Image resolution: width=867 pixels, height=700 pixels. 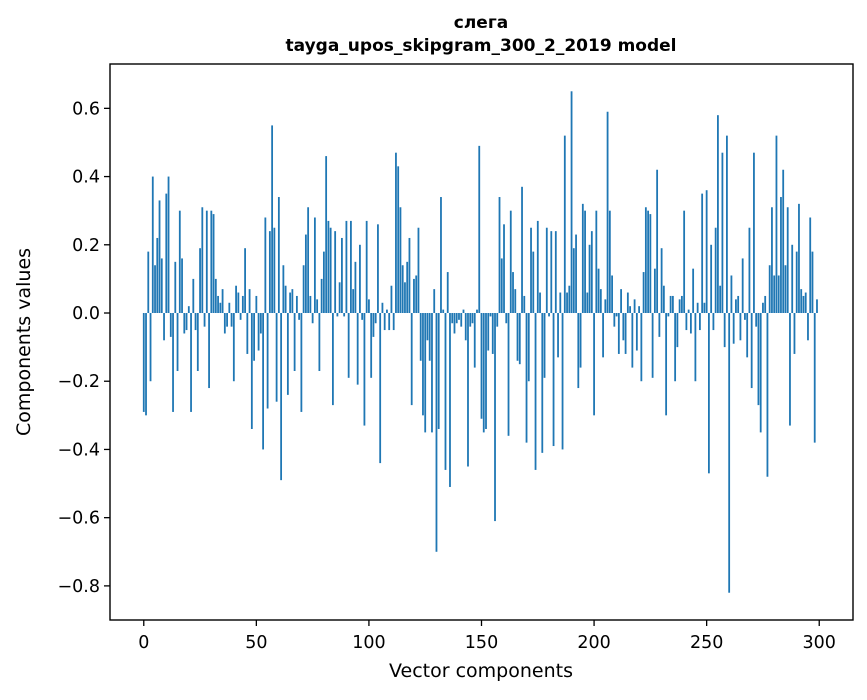 What do you see at coordinates (79, 519) in the screenshot?
I see `y-tick-label: −0.6` at bounding box center [79, 519].